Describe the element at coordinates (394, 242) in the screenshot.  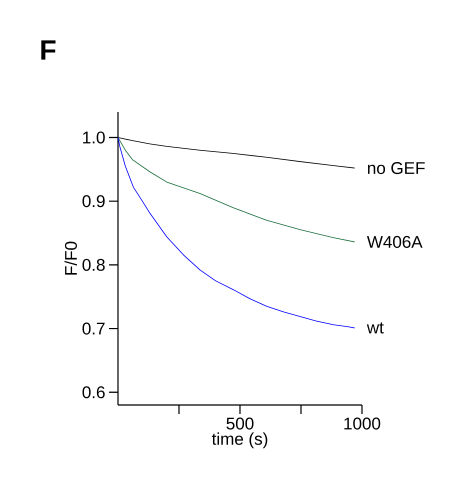
I see `series-label: W406A` at that location.